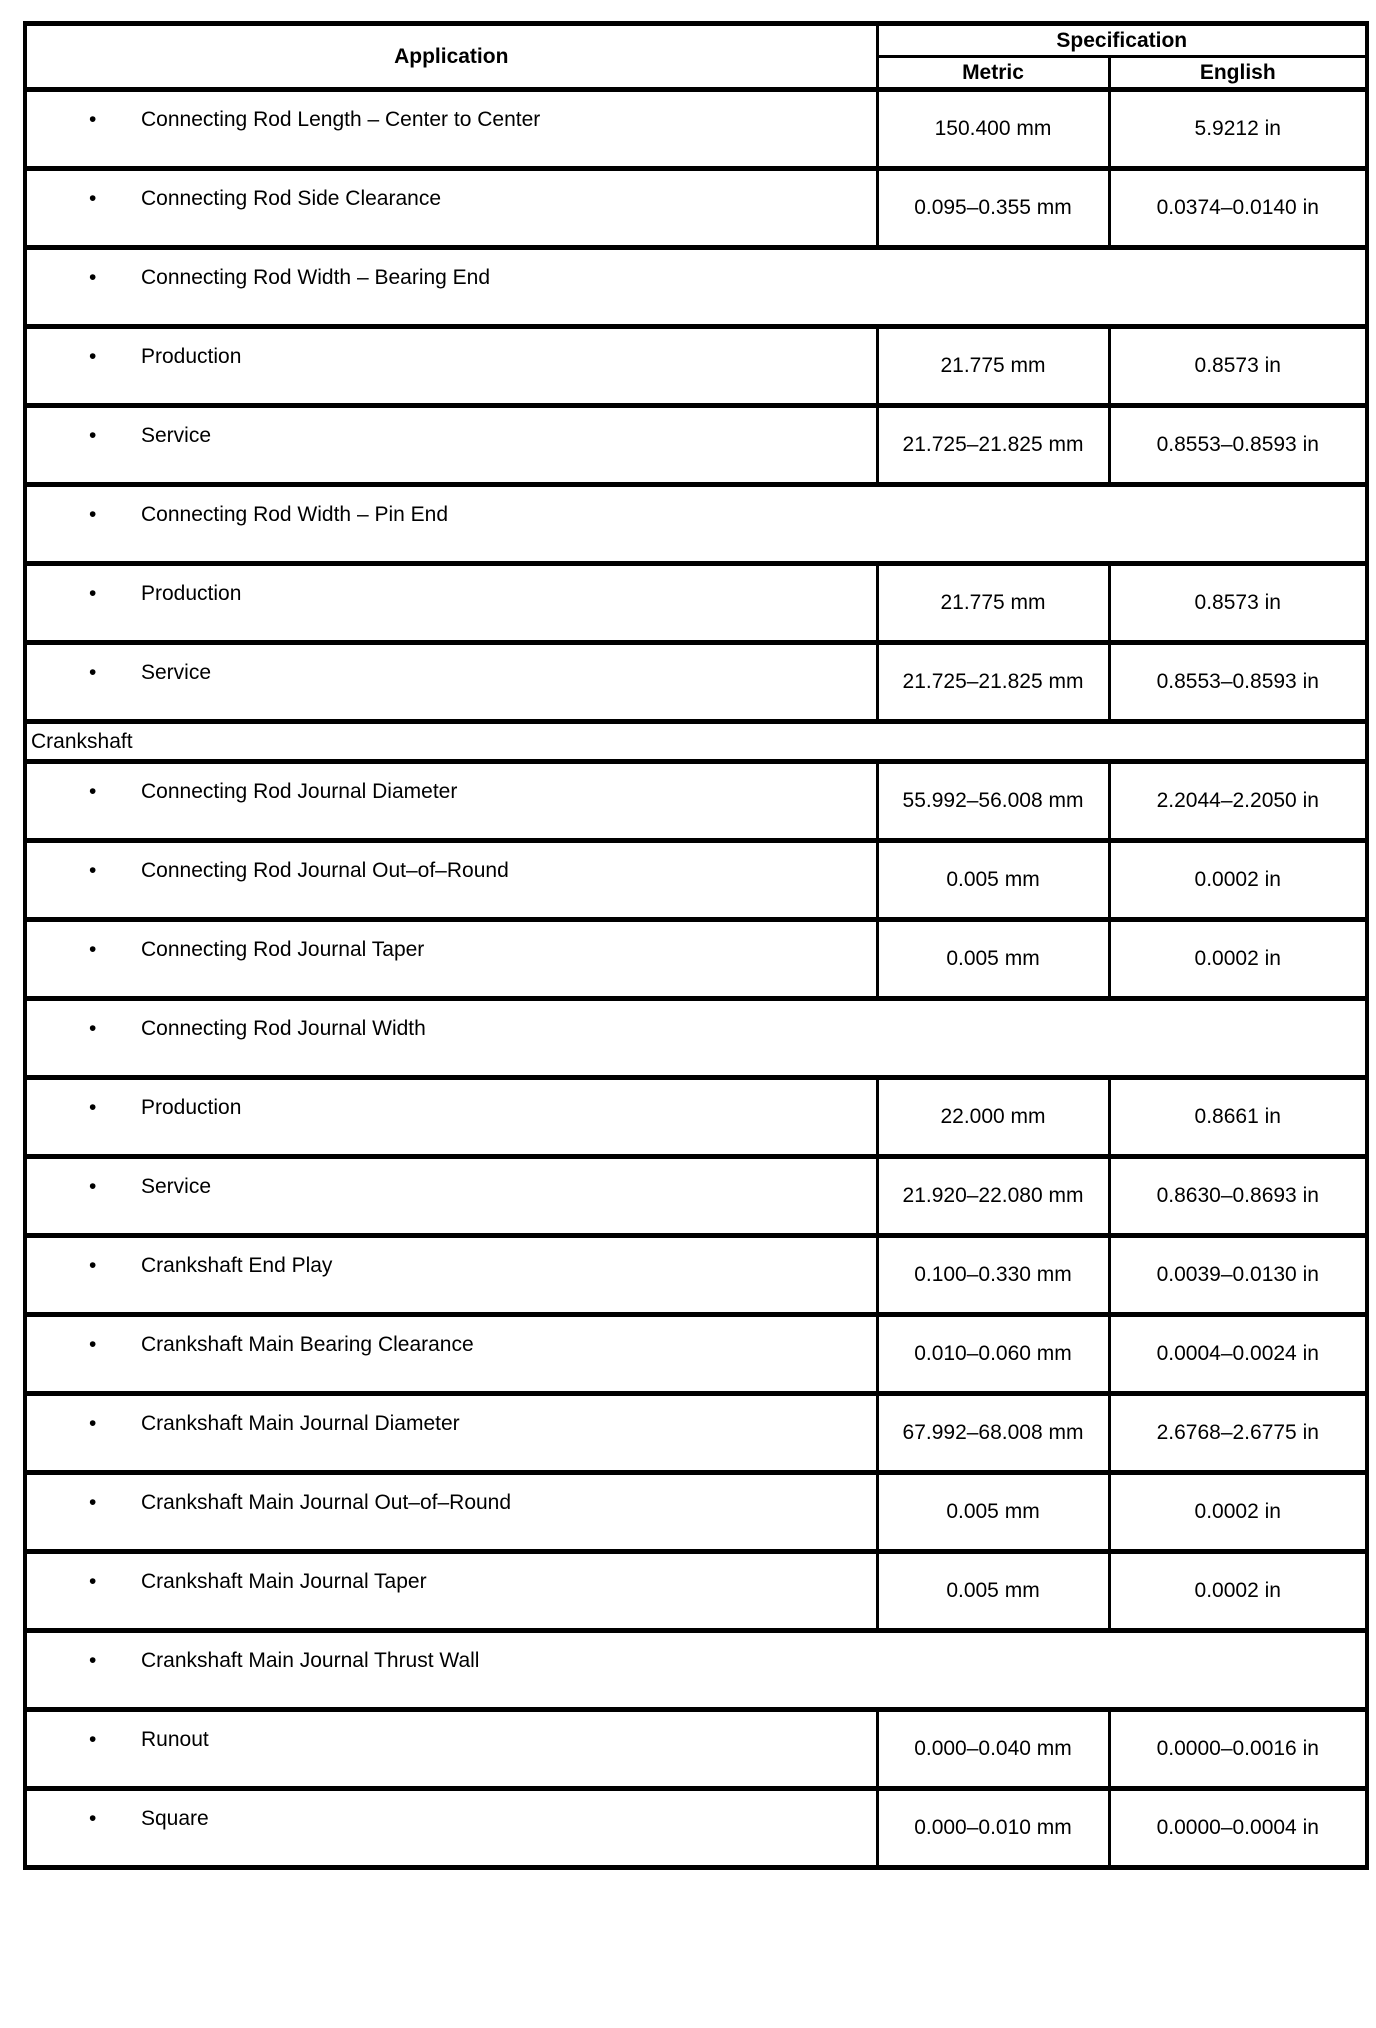 This screenshot has height=2028, width=1376. Describe the element at coordinates (1238, 1749) in the screenshot. I see `english-value-cell: 0.0000–0.0016 in` at that location.